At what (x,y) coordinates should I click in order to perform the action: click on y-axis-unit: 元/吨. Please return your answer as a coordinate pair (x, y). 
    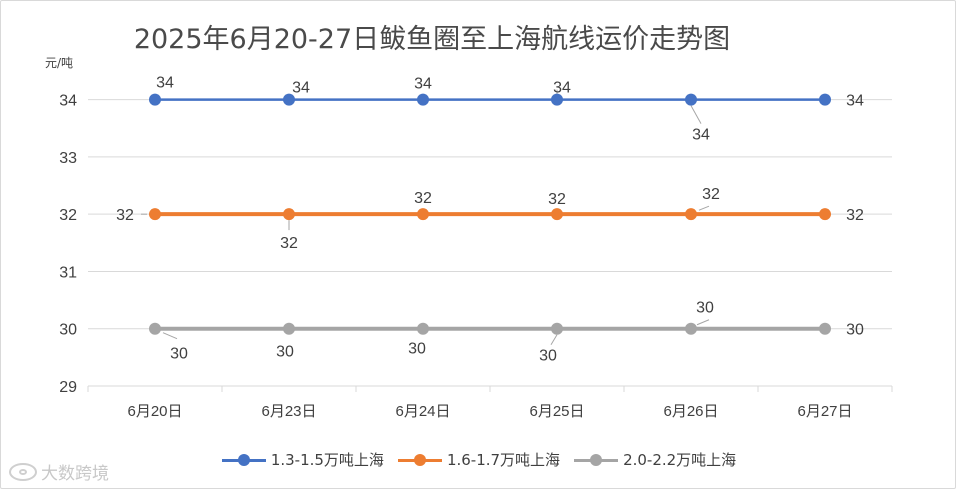
    Looking at the image, I should click on (59, 63).